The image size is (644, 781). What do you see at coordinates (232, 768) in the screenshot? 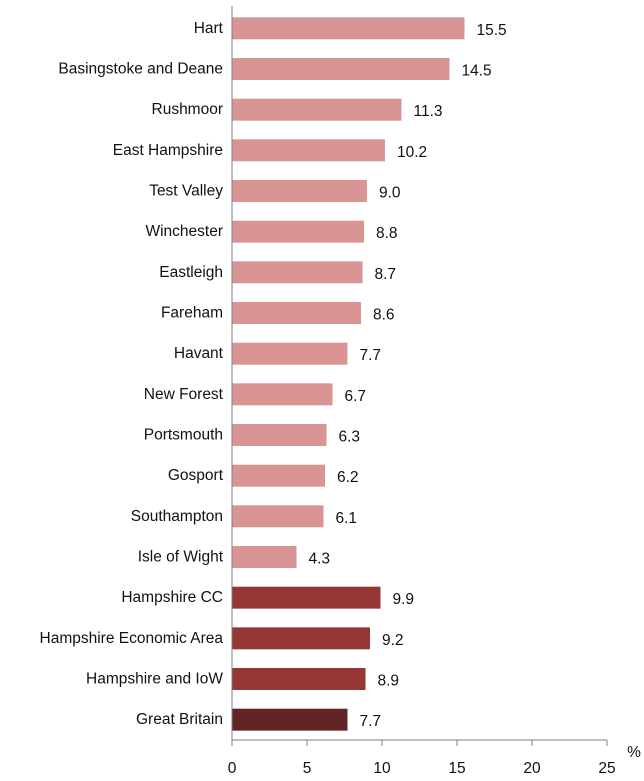
I see `x-tick-label: 0` at bounding box center [232, 768].